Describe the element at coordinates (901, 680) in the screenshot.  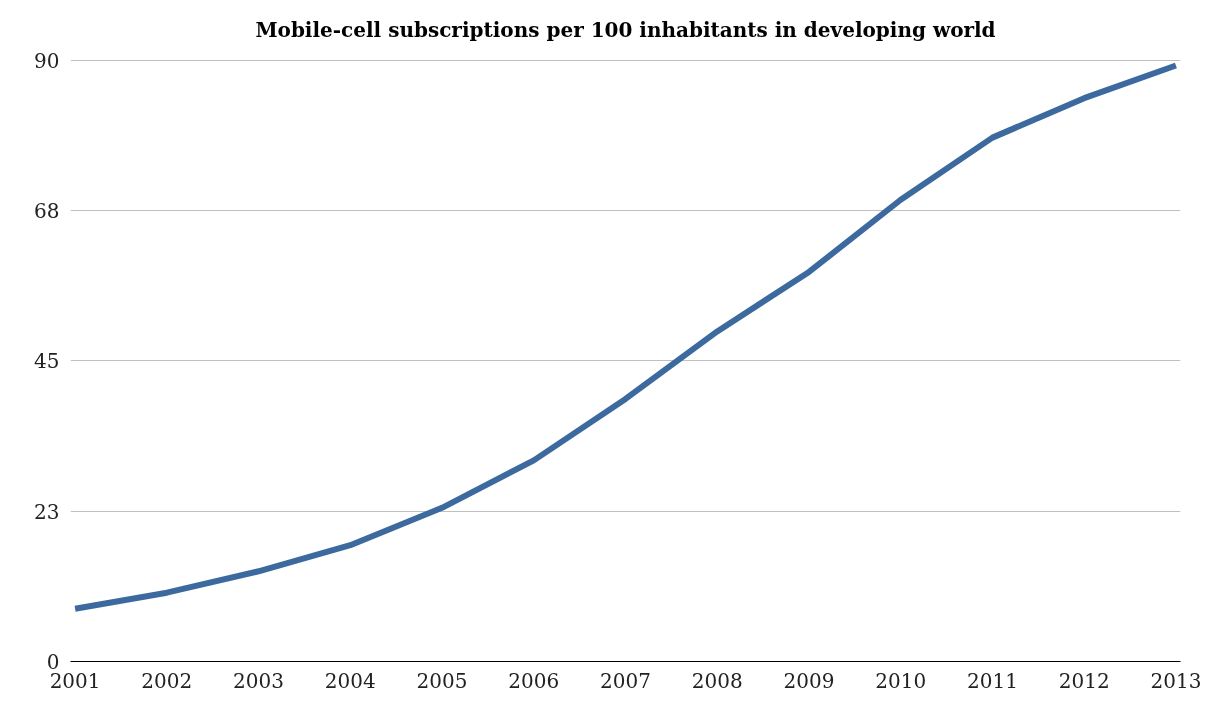
I see `x-tick-label: 2010` at that location.